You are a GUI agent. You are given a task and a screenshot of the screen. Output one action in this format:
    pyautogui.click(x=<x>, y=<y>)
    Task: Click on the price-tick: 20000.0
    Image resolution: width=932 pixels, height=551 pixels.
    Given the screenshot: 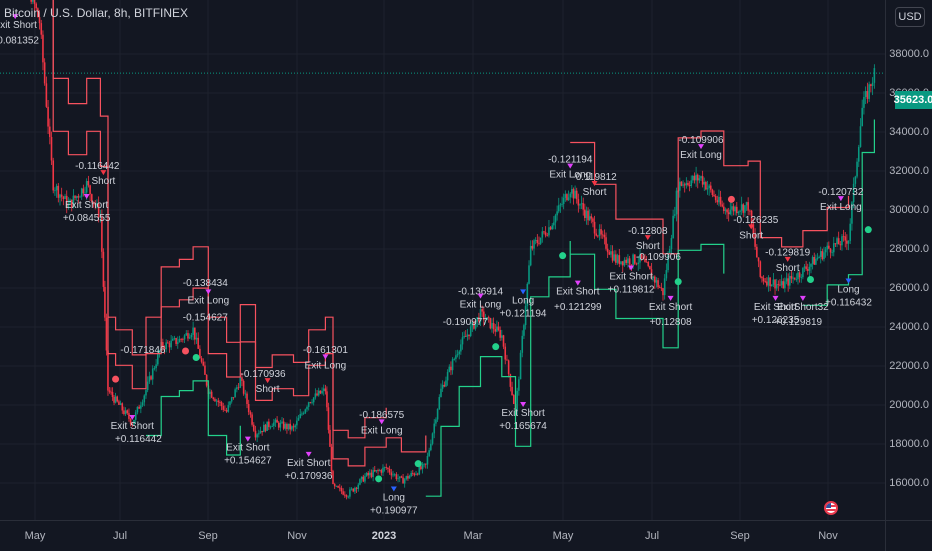 What is the action you would take?
    pyautogui.click(x=909, y=405)
    